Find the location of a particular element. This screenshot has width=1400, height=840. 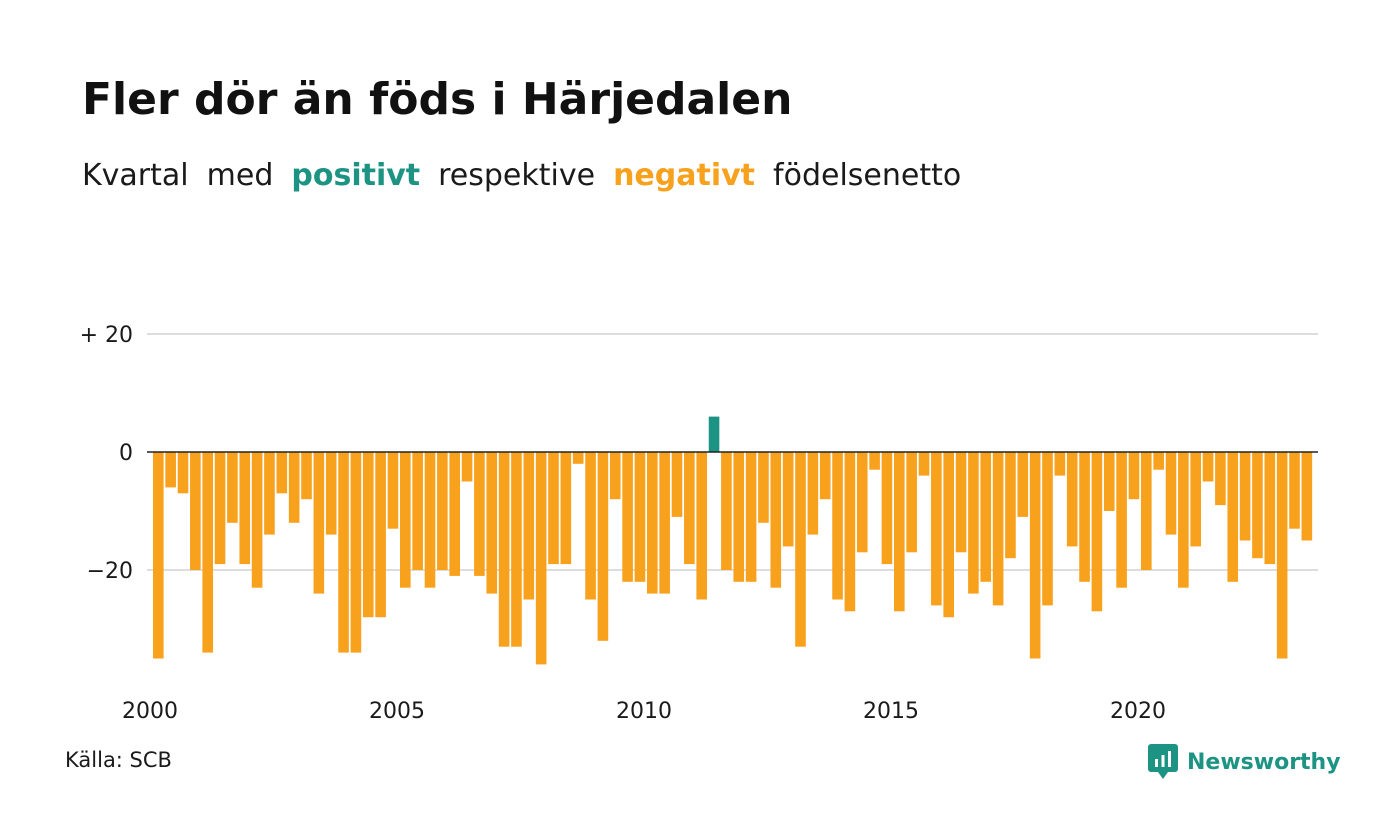

y-tick-label: 0 is located at coordinates (126, 453).